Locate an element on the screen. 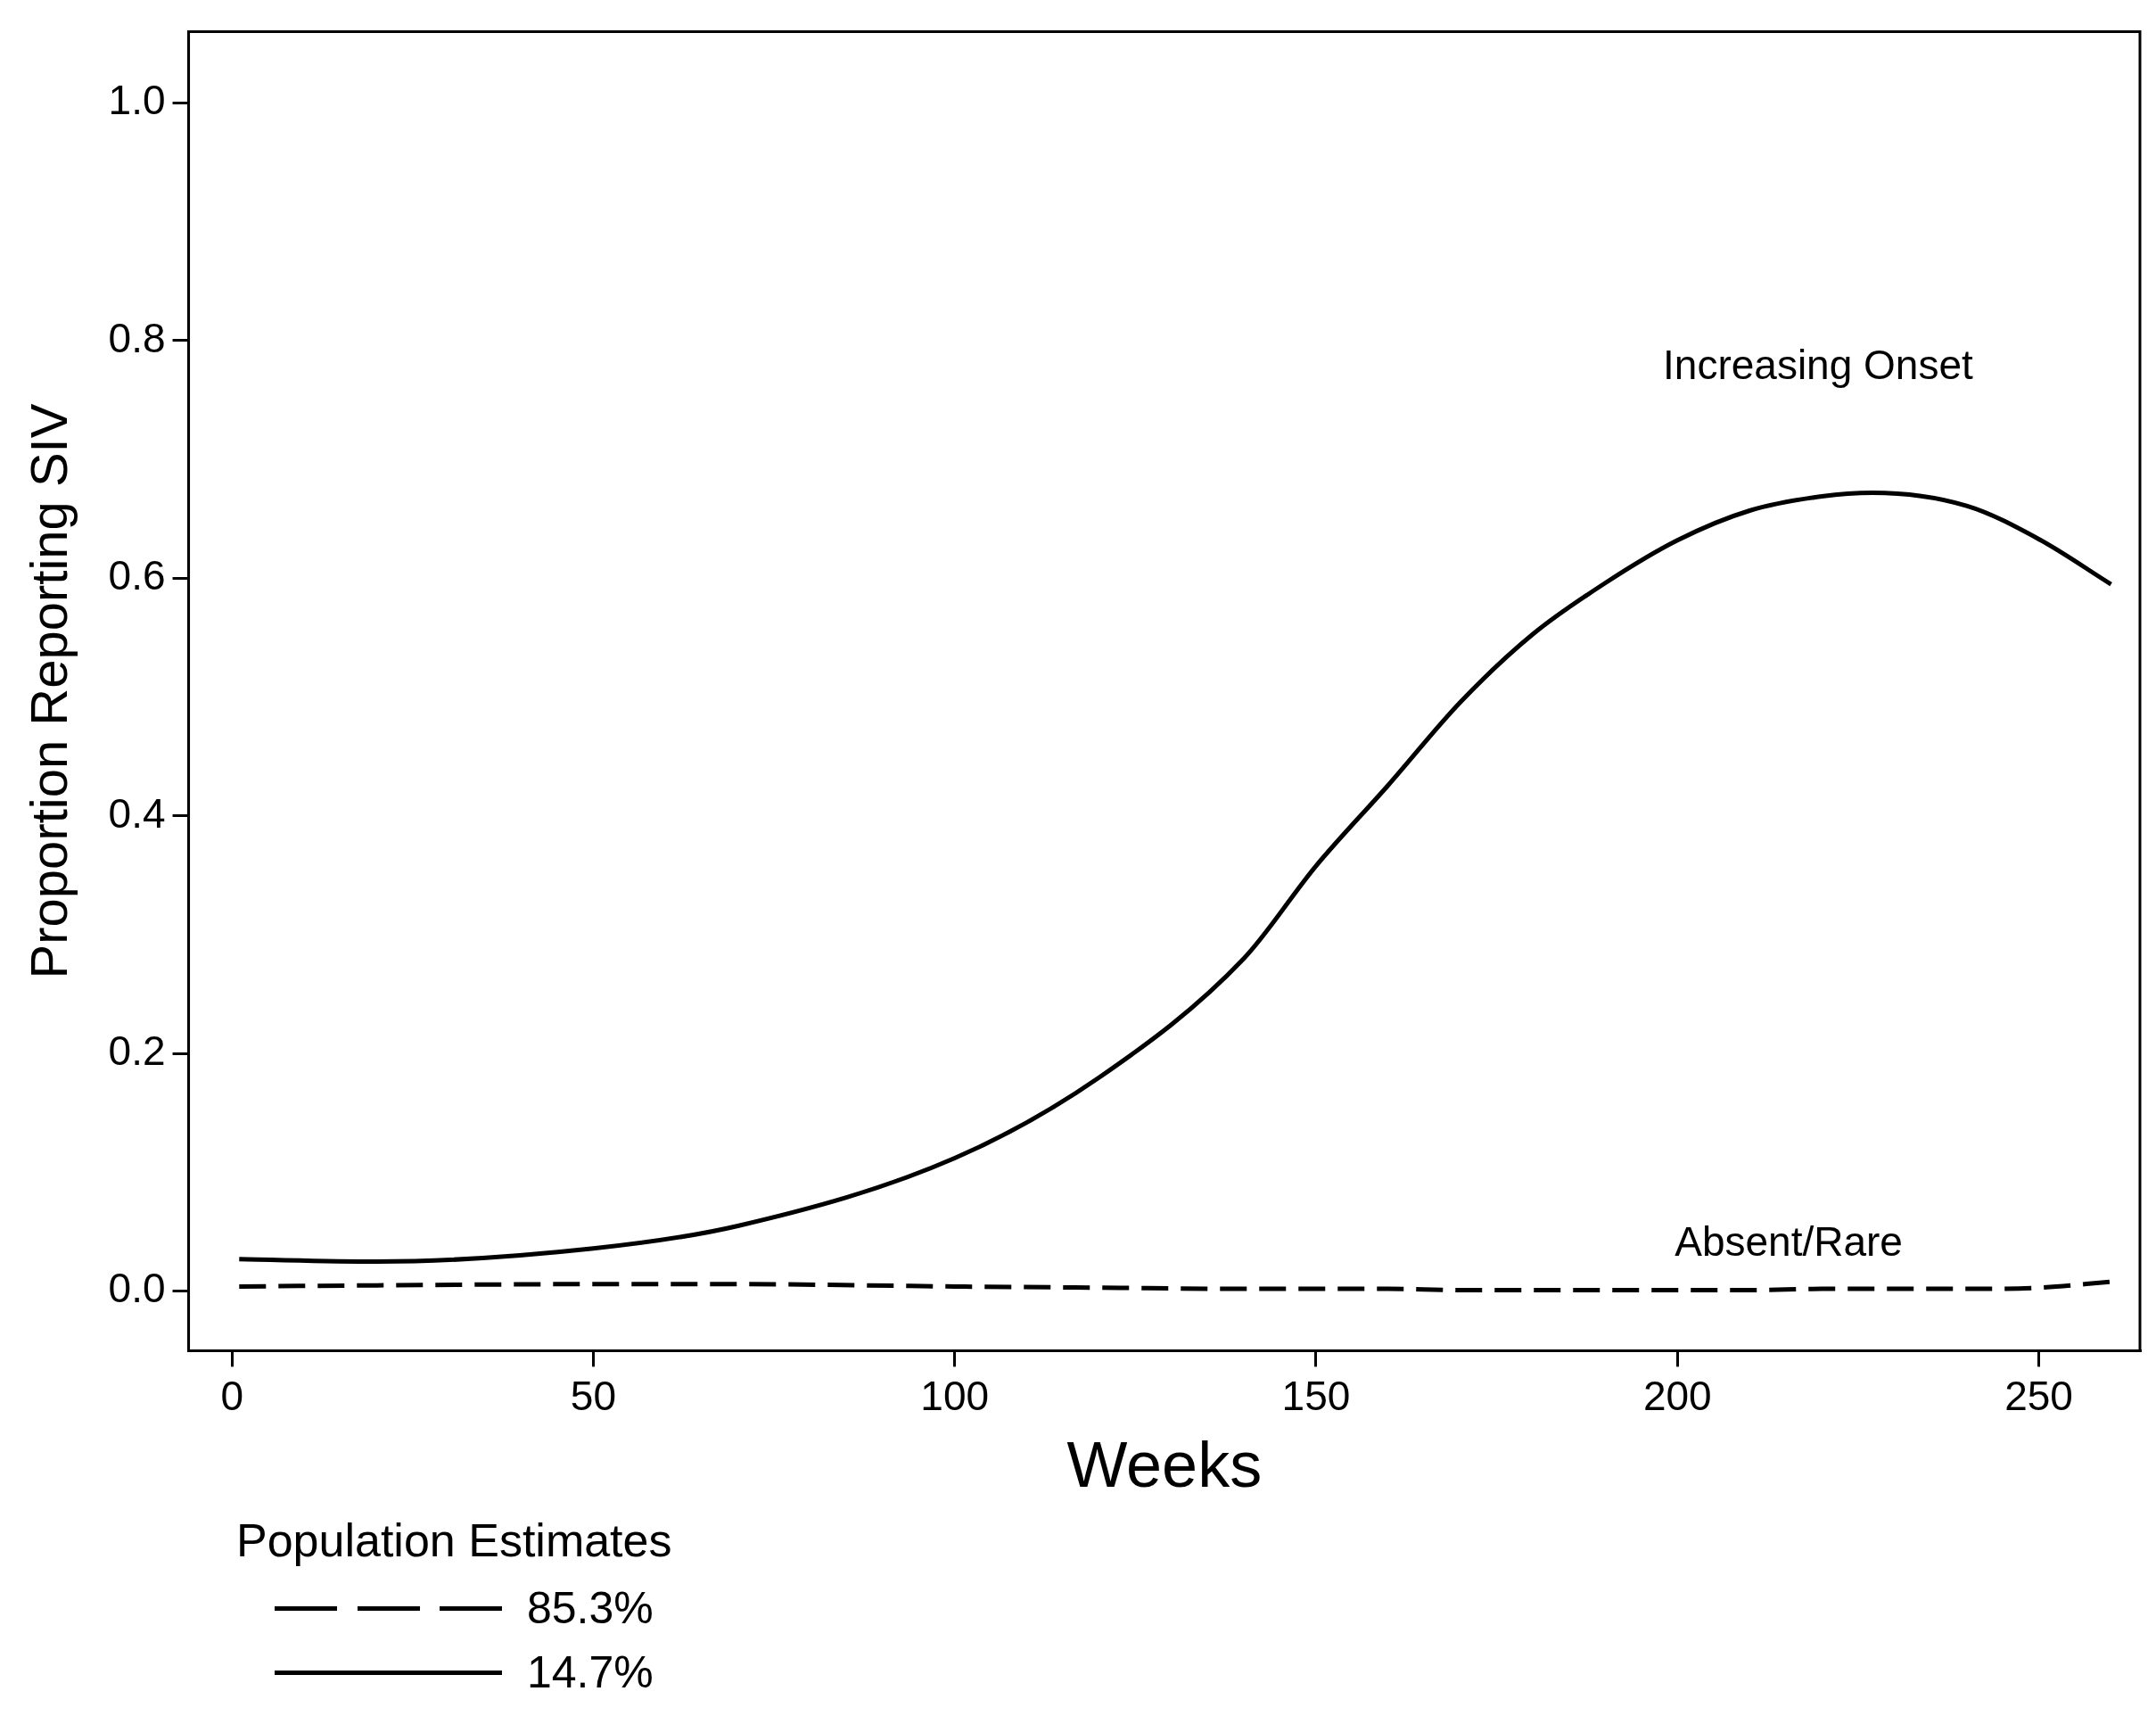 The image size is (2156, 1716). y-axis-title: Proportion Reporting SIV is located at coordinates (48, 691).